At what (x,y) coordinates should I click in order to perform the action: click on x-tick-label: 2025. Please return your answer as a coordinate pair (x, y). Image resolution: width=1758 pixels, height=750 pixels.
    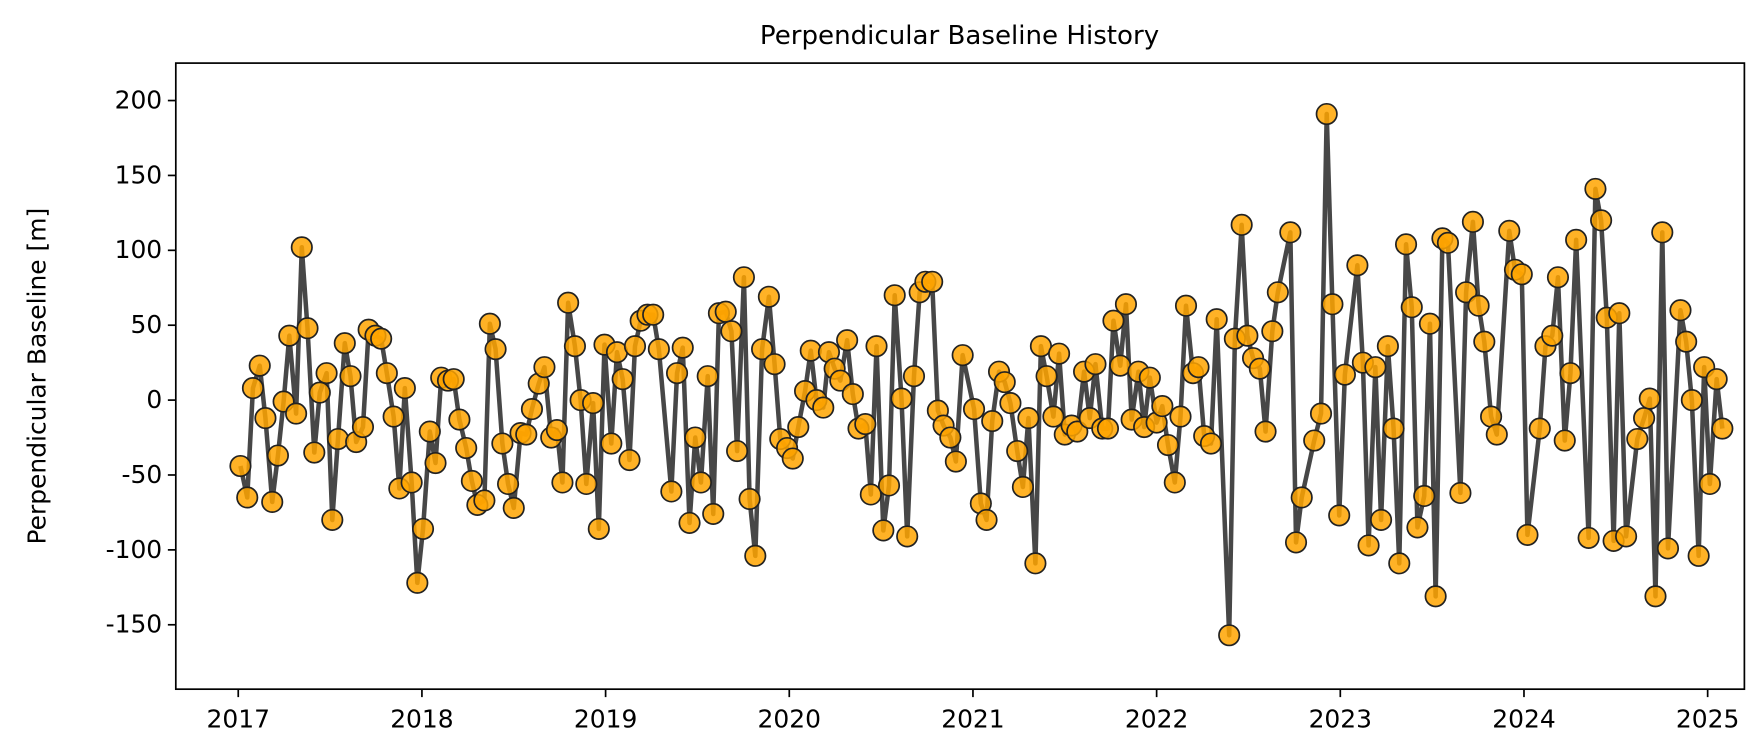
    Looking at the image, I should click on (1707, 719).